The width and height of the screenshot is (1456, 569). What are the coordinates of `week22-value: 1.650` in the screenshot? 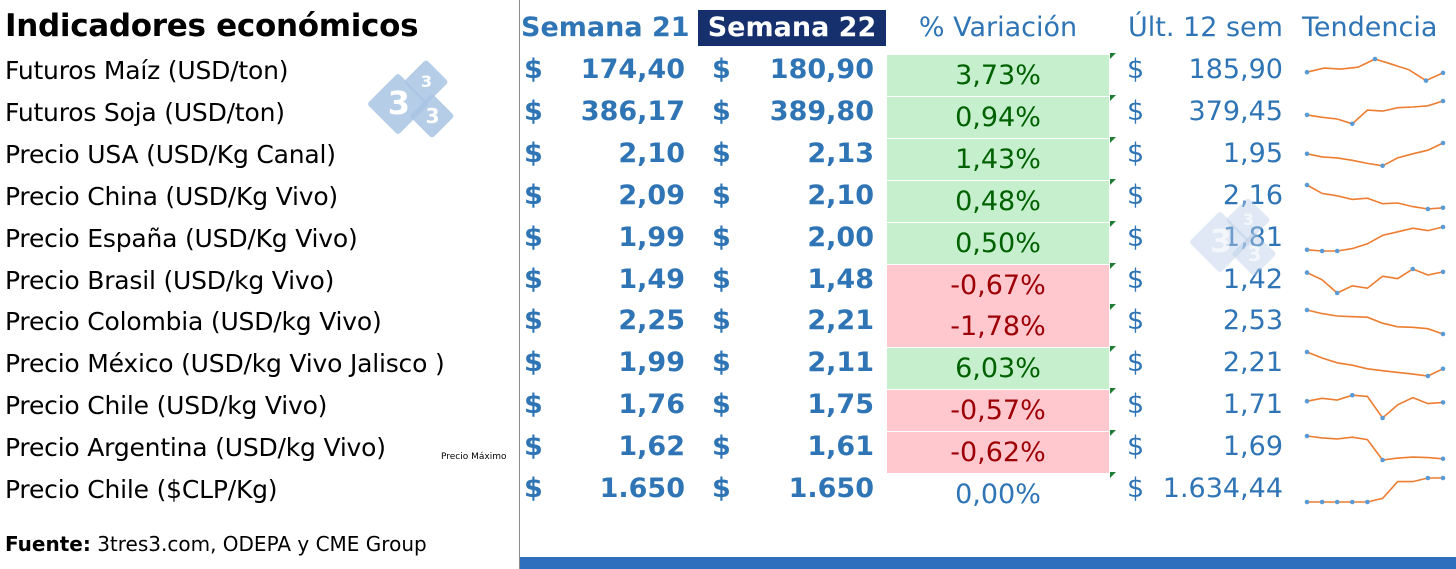 It's located at (831, 488).